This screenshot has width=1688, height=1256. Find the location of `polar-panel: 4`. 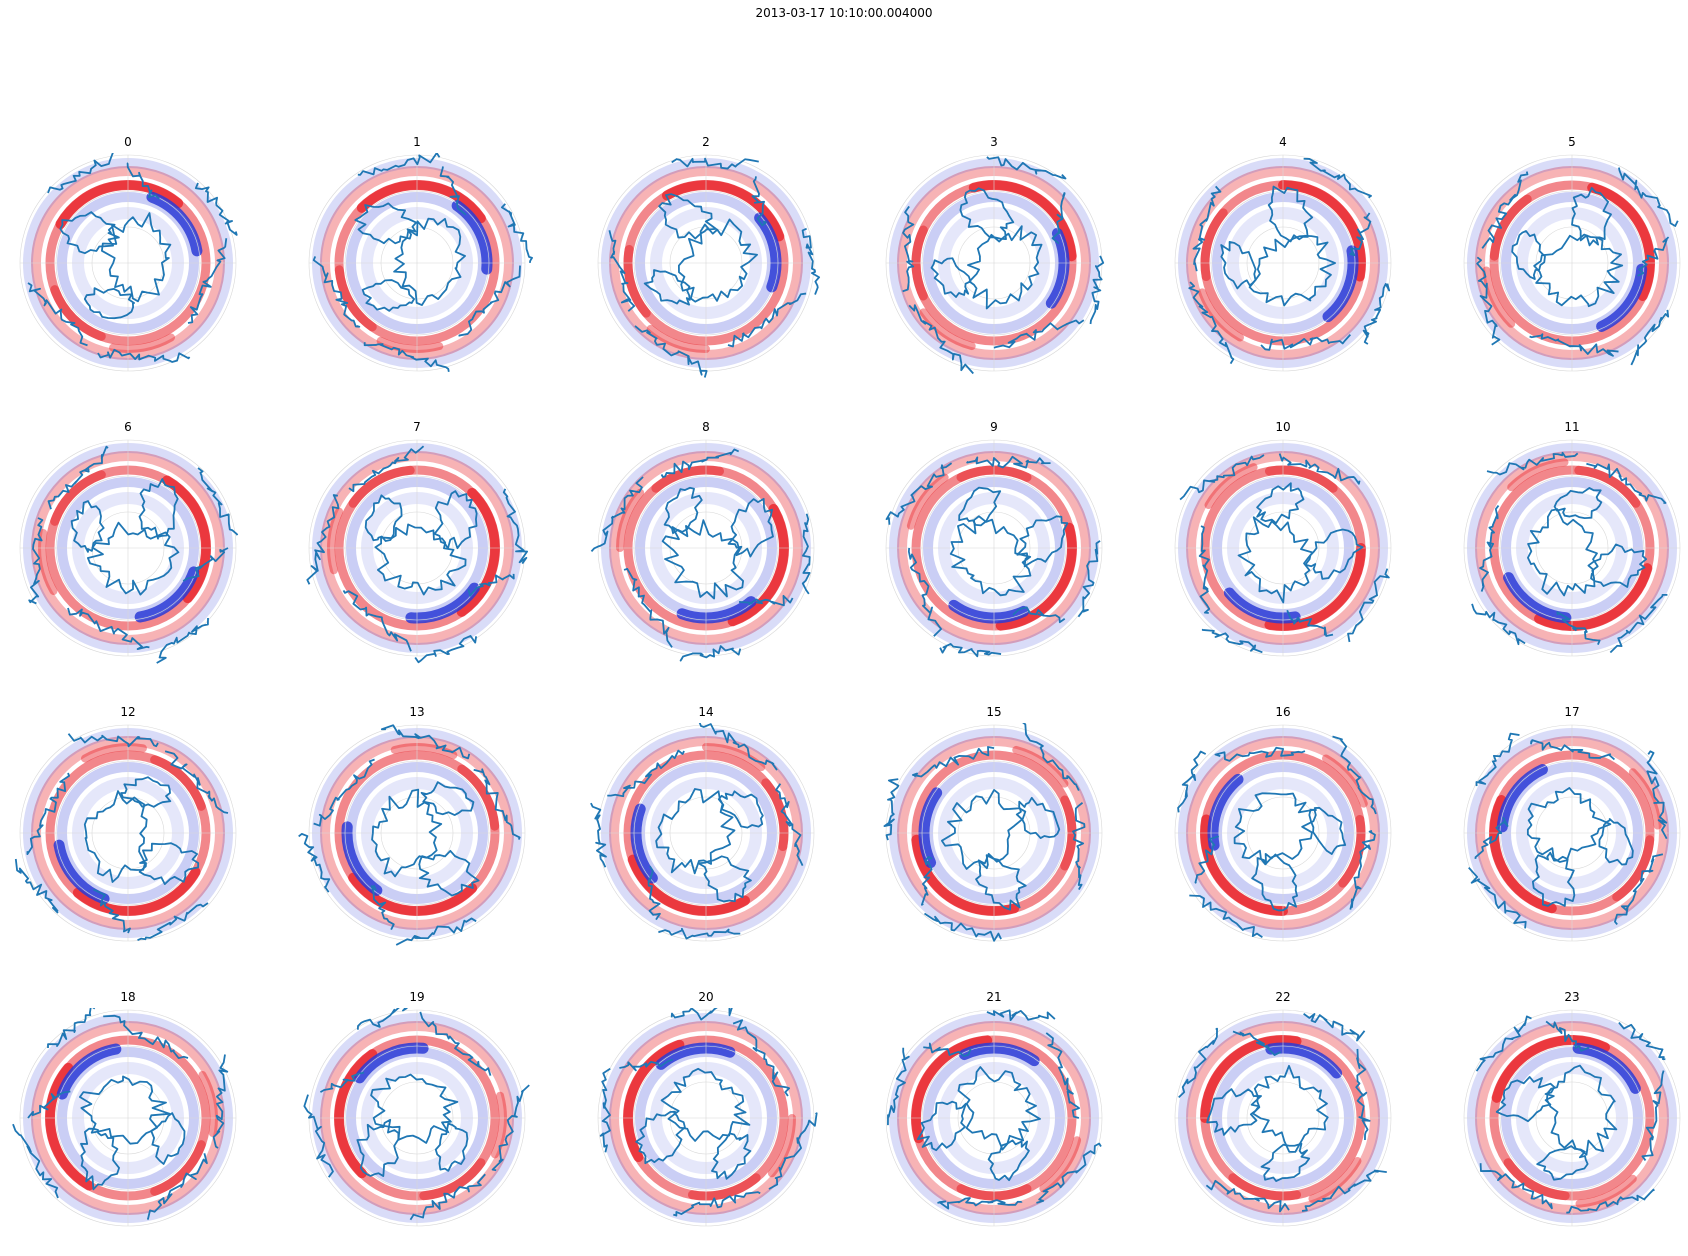

polar-panel: 4 is located at coordinates (1283, 268).